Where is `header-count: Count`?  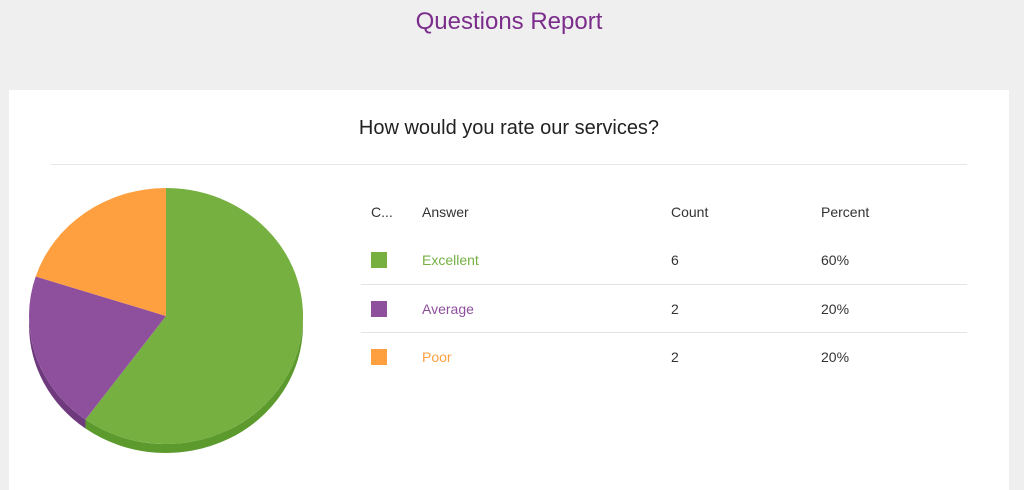
header-count: Count is located at coordinates (690, 212).